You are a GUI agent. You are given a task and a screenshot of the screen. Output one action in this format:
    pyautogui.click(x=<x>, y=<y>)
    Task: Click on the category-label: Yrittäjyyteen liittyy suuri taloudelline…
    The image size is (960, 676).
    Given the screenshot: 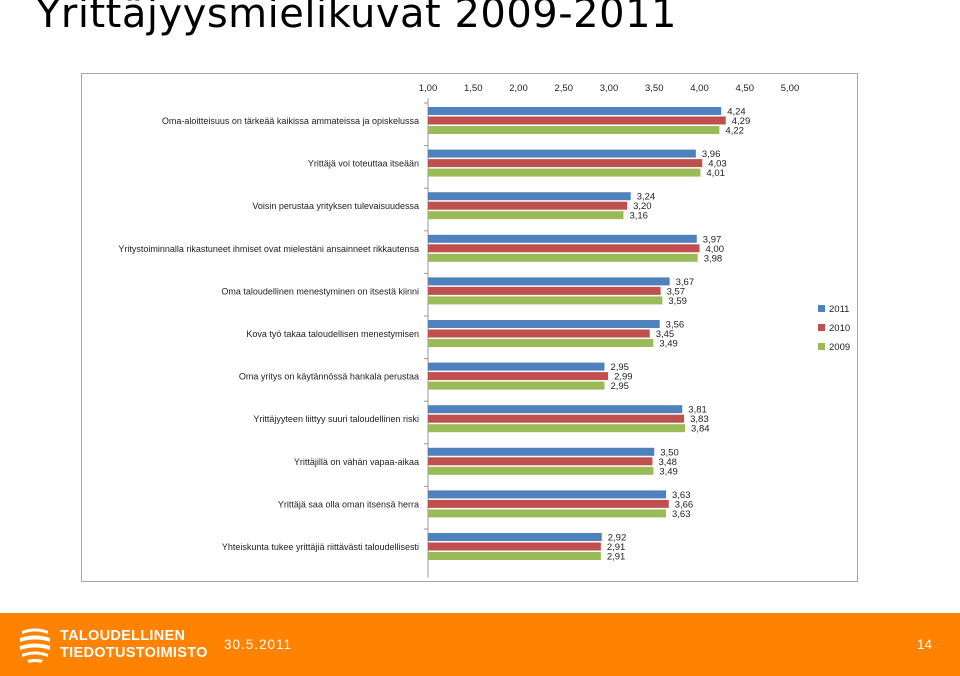 What is the action you would take?
    pyautogui.click(x=336, y=419)
    